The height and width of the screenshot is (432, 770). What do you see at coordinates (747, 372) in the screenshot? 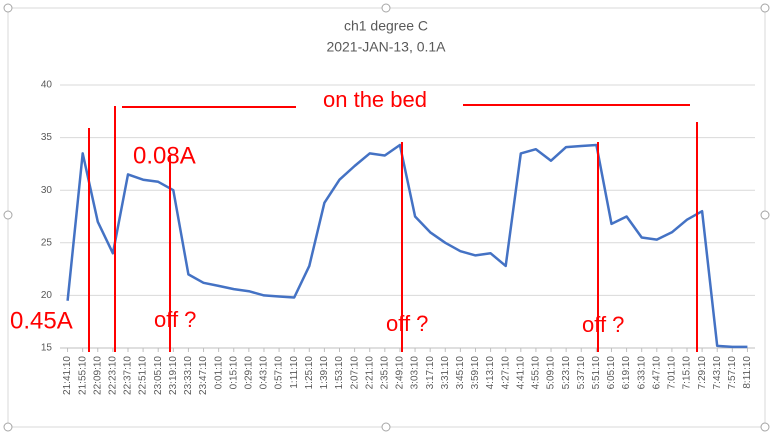
I see `x-tick-label: 8:11:10` at bounding box center [747, 372].